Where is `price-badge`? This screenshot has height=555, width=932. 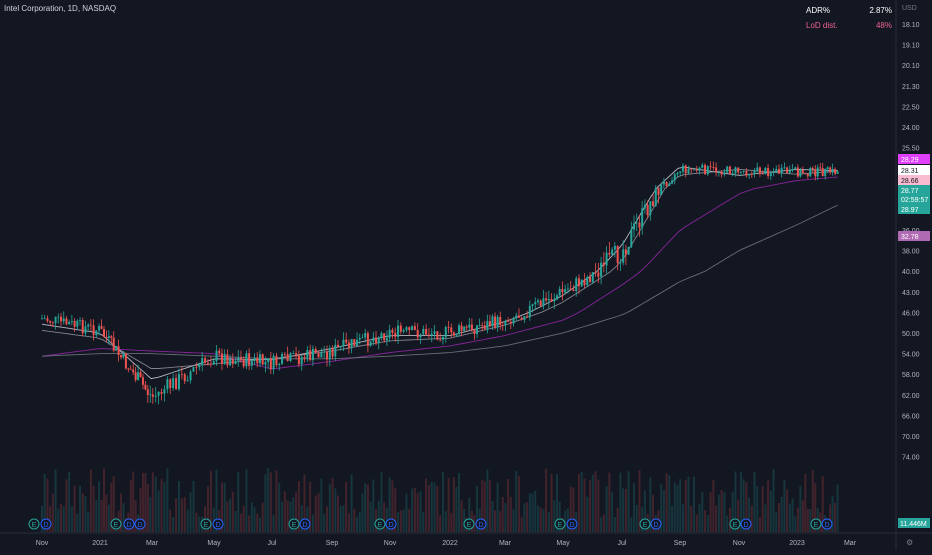 price-badge is located at coordinates (914, 170).